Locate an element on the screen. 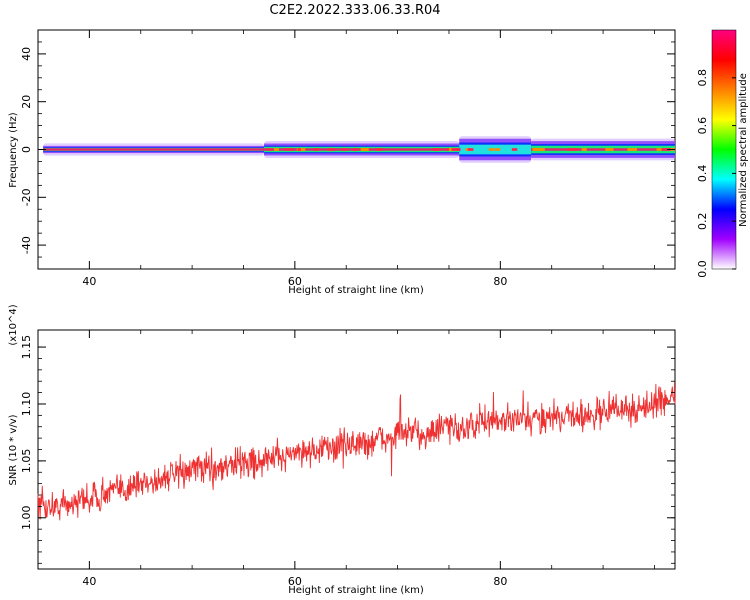  spectrogram-ytick-label: -20 is located at coordinates (26, 197).